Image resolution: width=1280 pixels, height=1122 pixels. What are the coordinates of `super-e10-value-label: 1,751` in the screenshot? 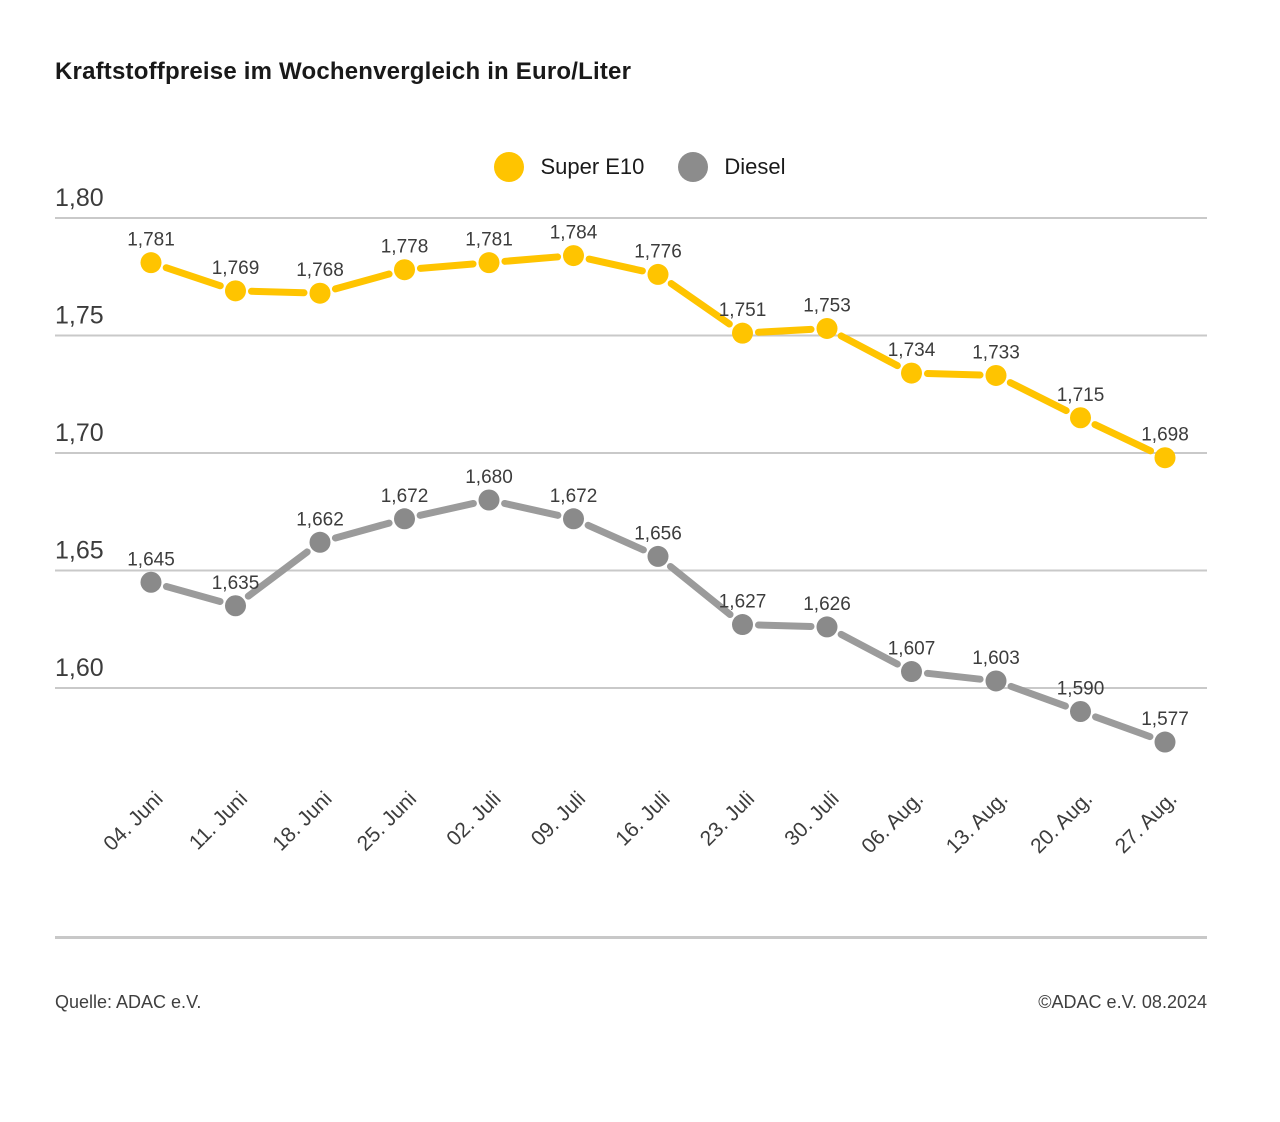 It's located at (743, 310).